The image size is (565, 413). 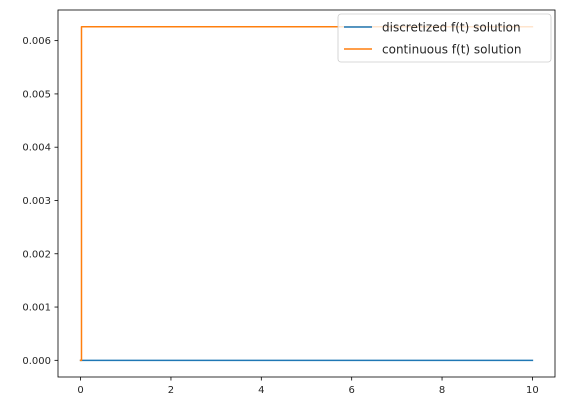 What do you see at coordinates (171, 390) in the screenshot?
I see `x-tick-label: 2` at bounding box center [171, 390].